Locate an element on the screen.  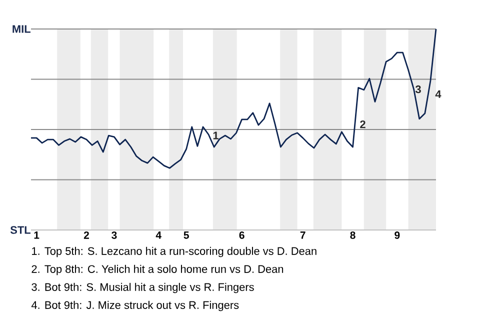
x-tick-label: 7 is located at coordinates (303, 235).